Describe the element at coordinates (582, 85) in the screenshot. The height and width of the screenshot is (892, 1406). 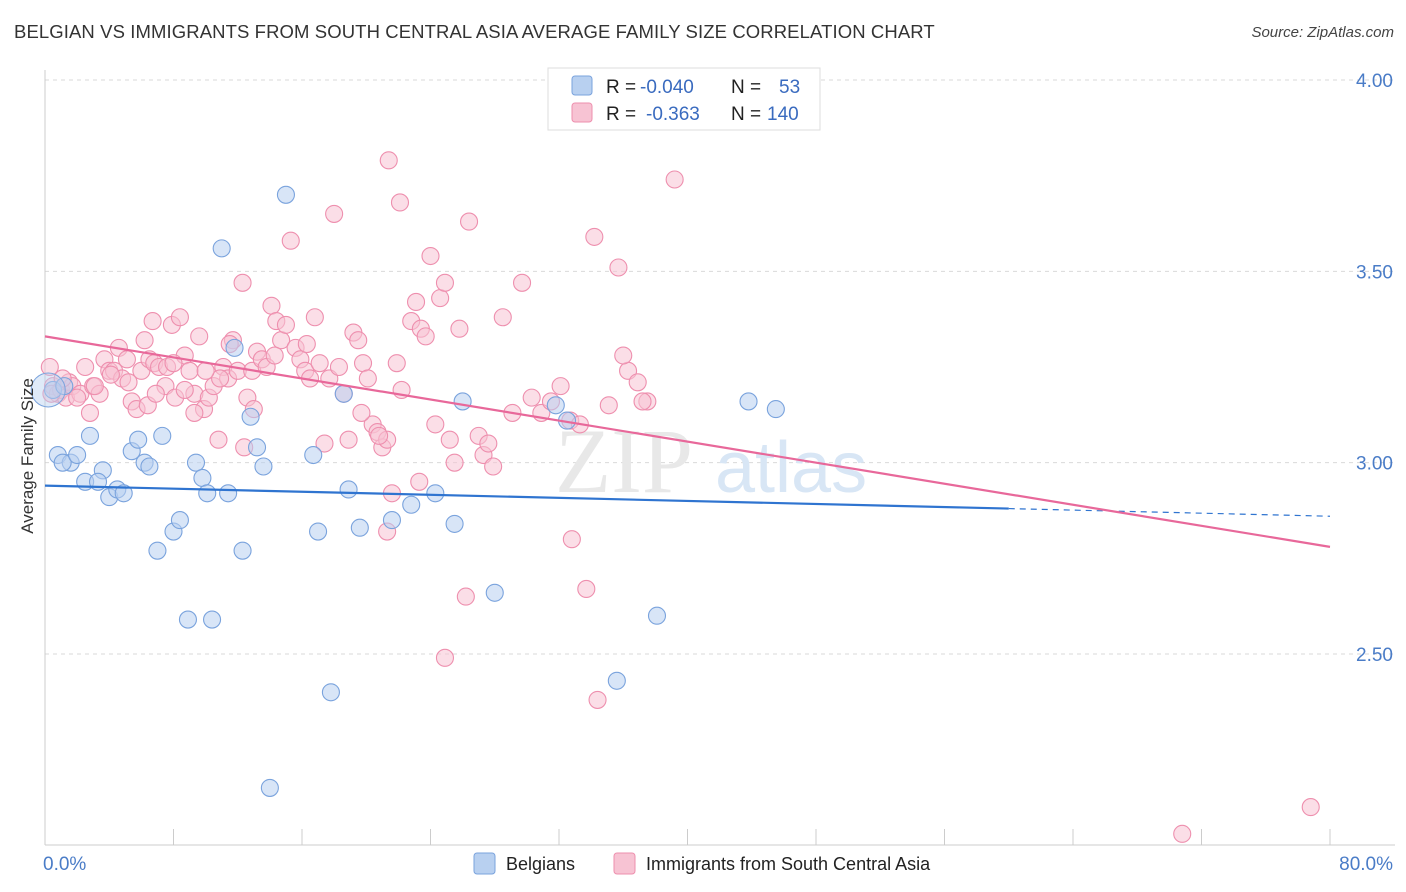
I see `legend-swatch-belgians` at that location.